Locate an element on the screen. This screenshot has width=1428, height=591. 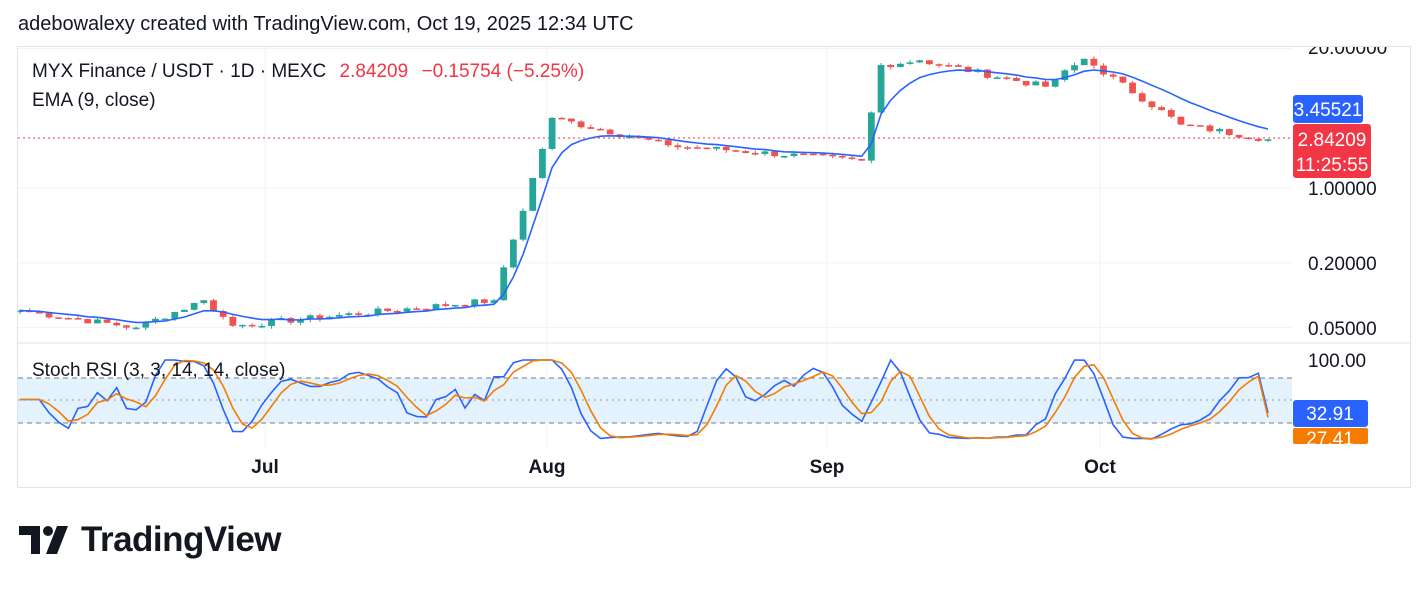
ema-value-badge is located at coordinates (1328, 109).